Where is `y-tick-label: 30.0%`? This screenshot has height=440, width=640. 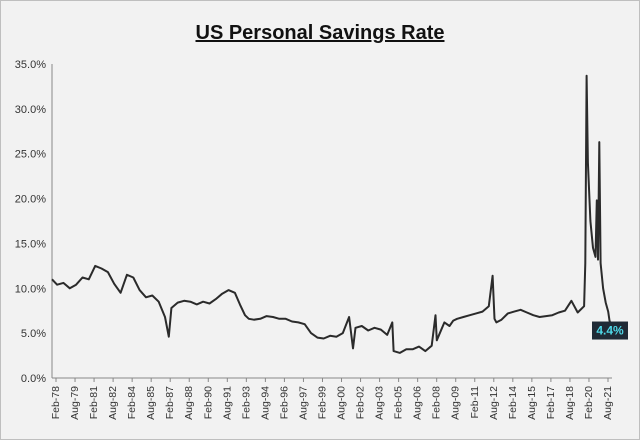
y-tick-label: 30.0% is located at coordinates (30, 110).